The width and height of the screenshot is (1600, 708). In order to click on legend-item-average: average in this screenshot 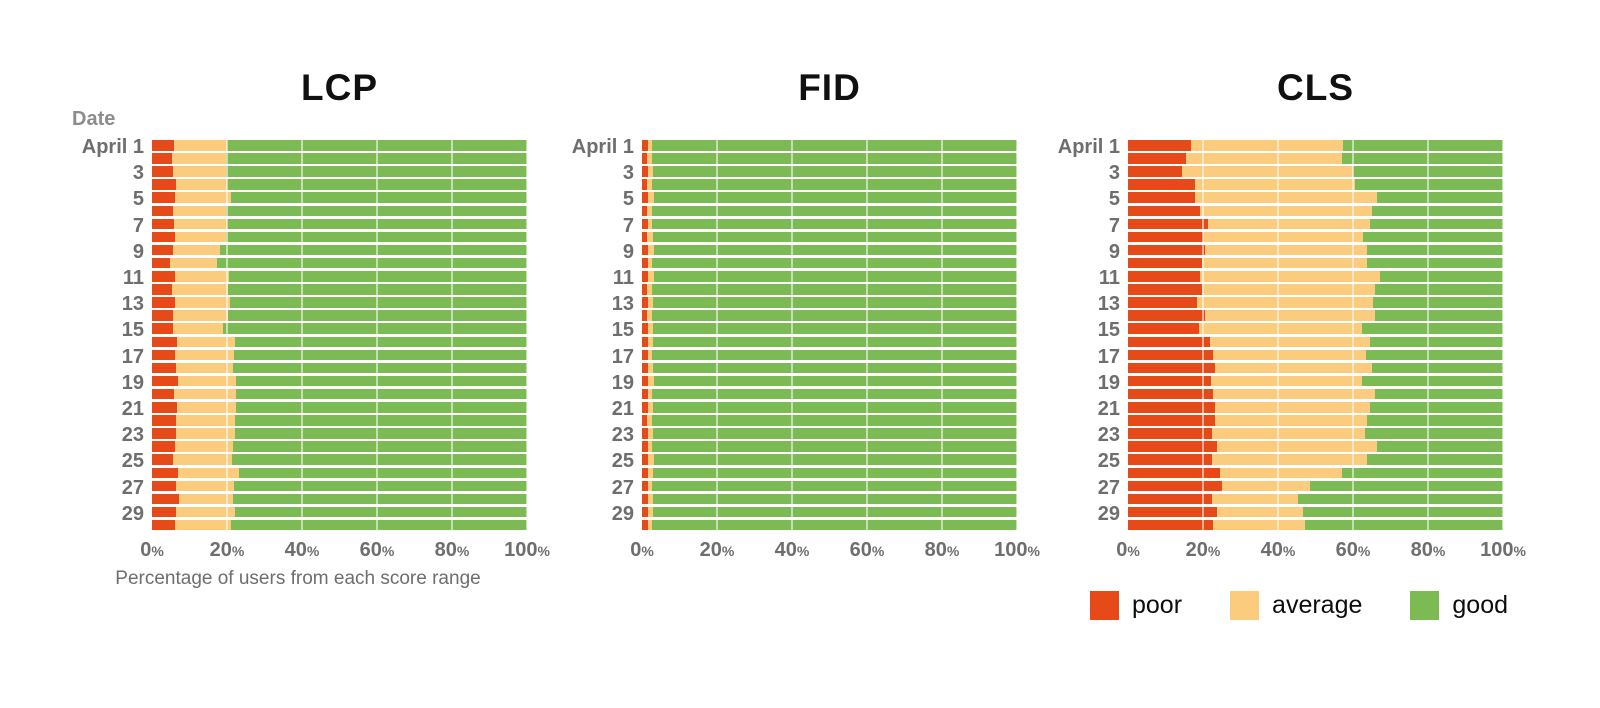, I will do `click(1296, 605)`.